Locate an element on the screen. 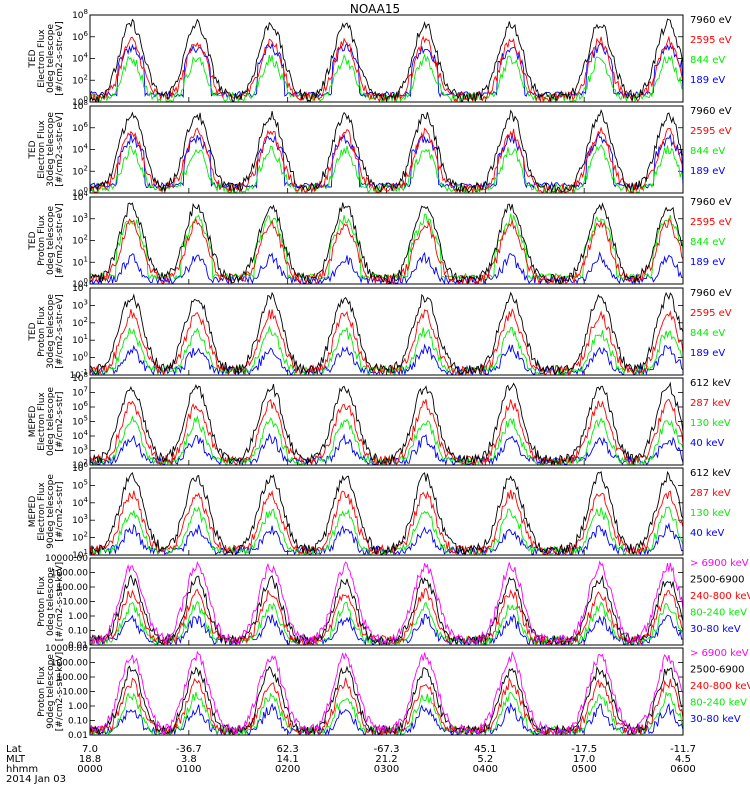 This screenshot has height=805, width=750. x-tick-label-hhmm: 0200 is located at coordinates (287, 769).